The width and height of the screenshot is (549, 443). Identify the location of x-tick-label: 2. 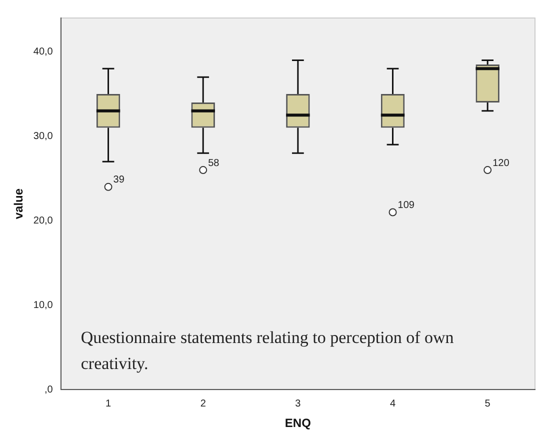
(203, 404).